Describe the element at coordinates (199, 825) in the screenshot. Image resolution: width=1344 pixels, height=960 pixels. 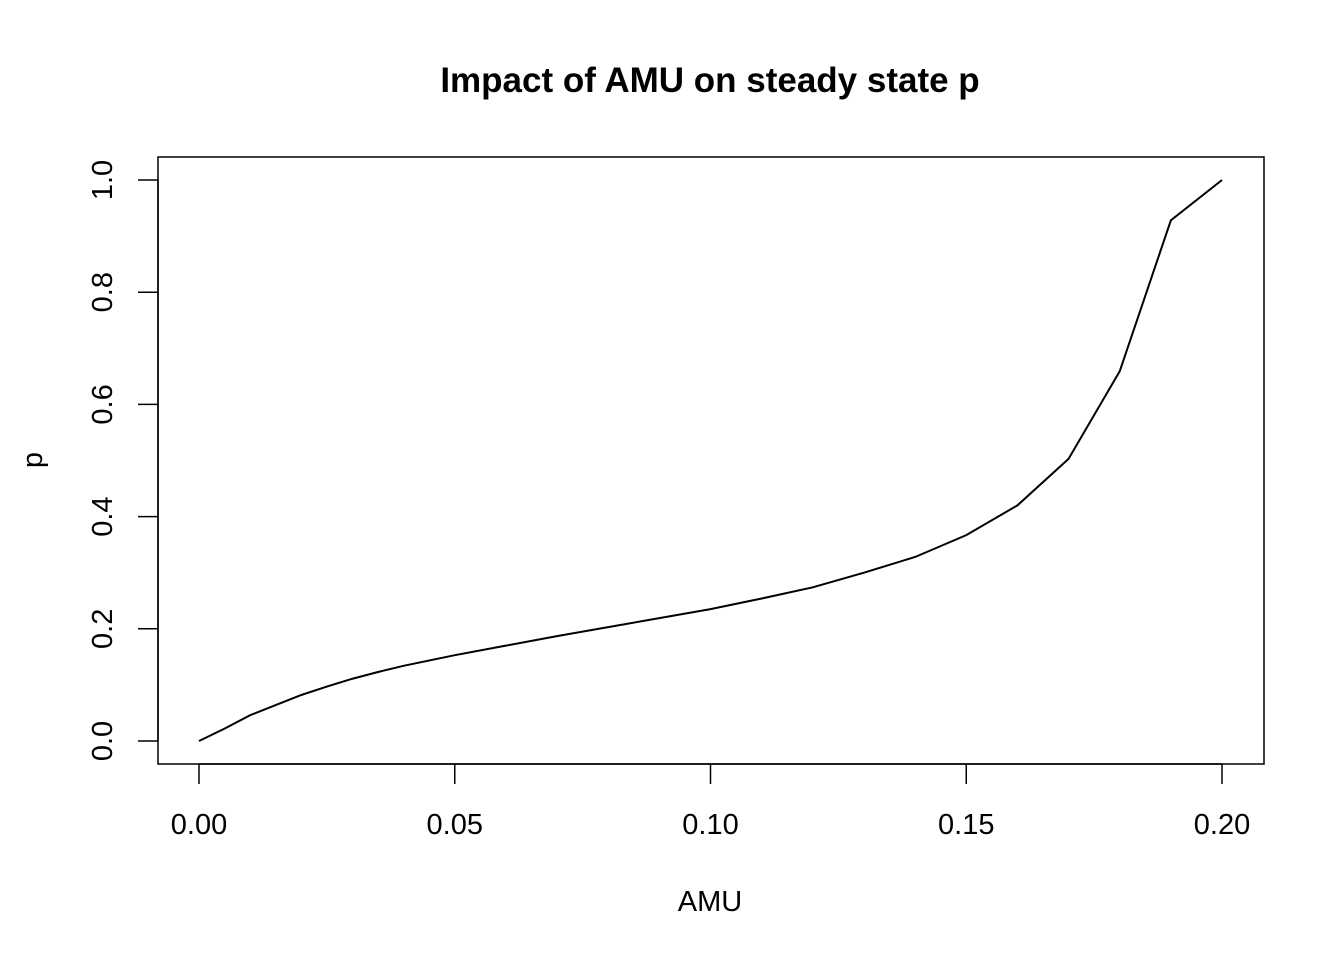
I see `x-tick-label: 0.00` at that location.